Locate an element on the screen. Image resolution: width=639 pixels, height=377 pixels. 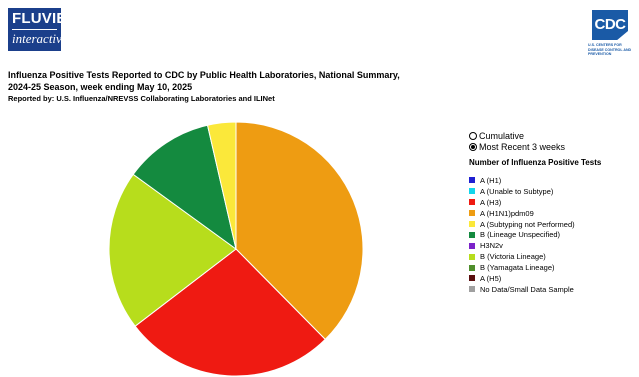
legend-item: A (H1N1)pdm09 is located at coordinates (535, 213).